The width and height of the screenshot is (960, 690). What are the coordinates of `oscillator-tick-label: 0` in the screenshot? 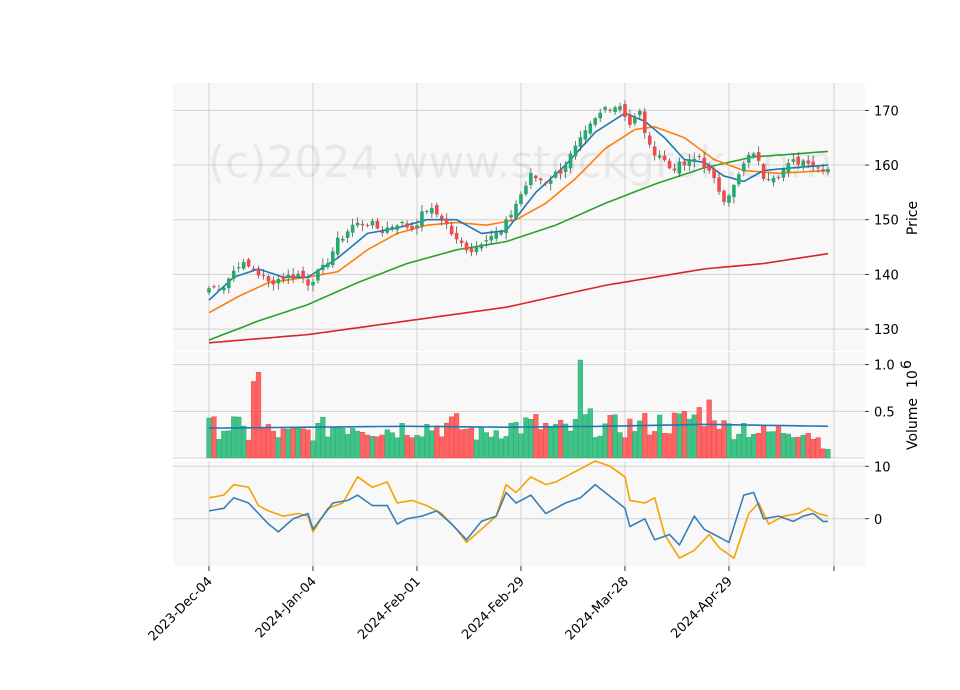 It's located at (878, 520).